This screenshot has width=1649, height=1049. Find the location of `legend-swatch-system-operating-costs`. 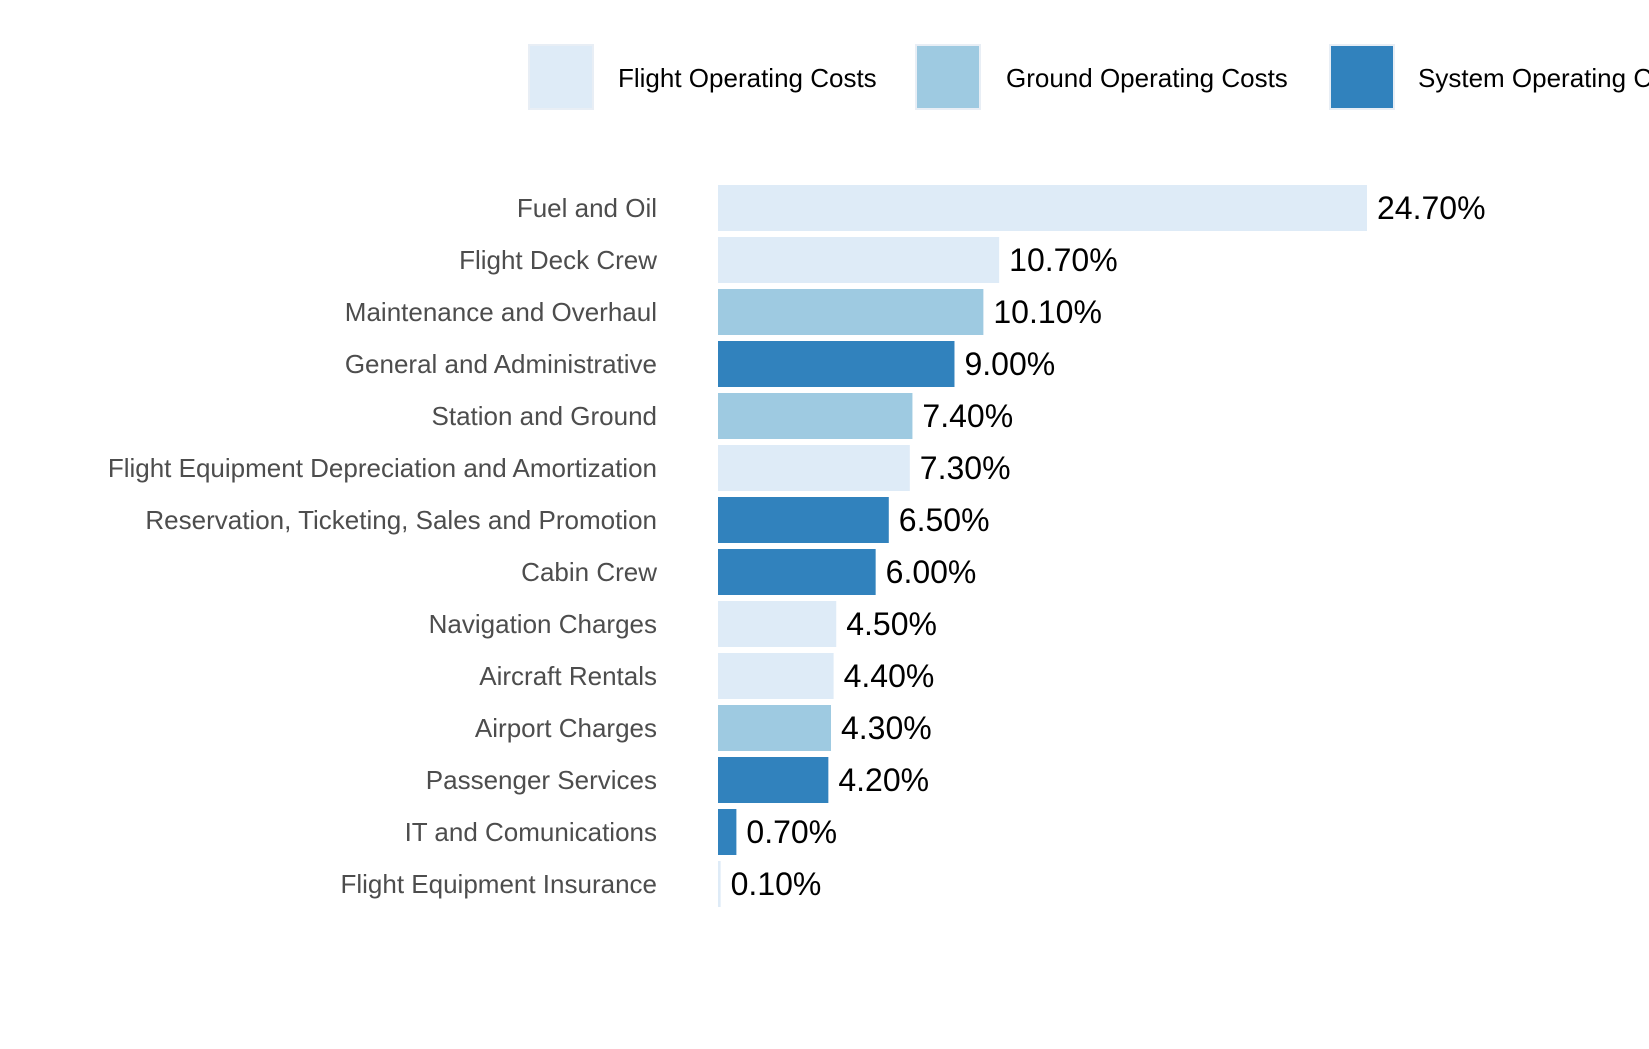

legend-swatch-system-operating-costs is located at coordinates (1362, 77).